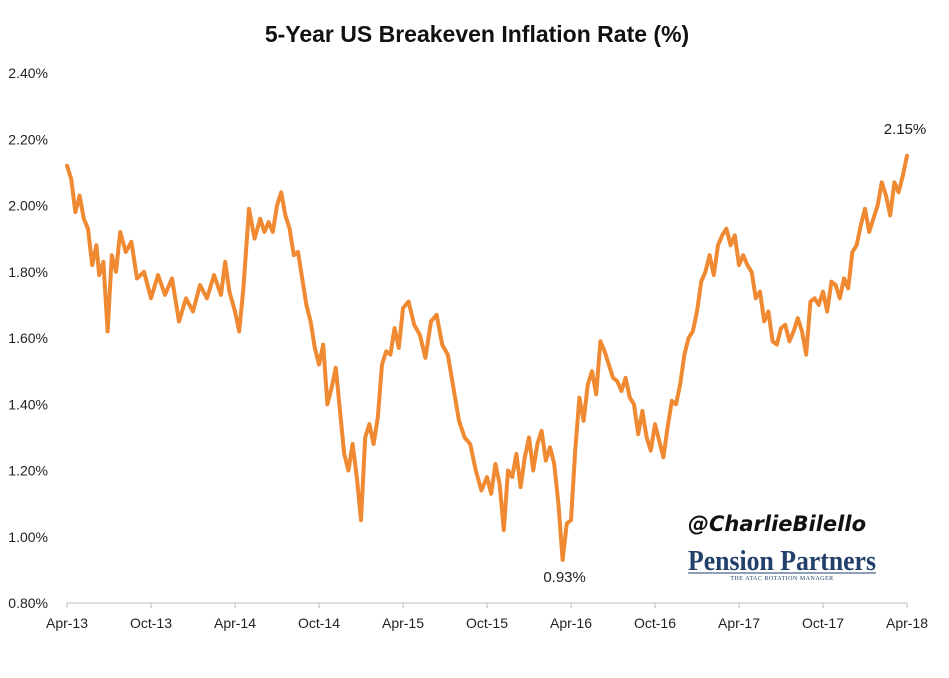  I want to click on x-tick-label: Apr-14, so click(235, 623).